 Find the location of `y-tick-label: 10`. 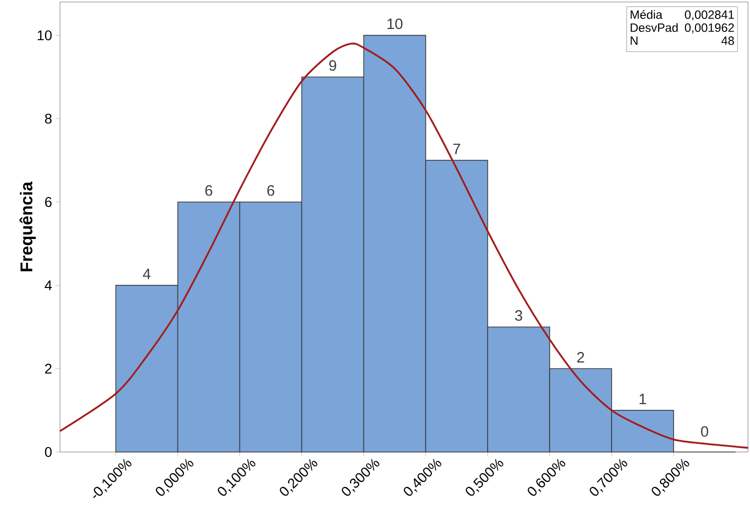

y-tick-label: 10 is located at coordinates (45, 35).